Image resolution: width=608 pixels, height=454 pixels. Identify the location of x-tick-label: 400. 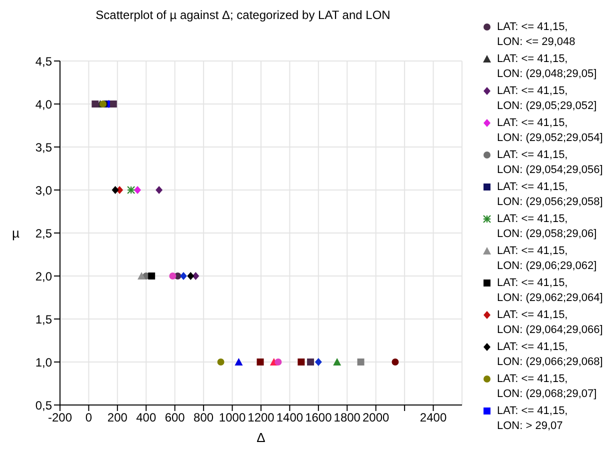
(146, 417).